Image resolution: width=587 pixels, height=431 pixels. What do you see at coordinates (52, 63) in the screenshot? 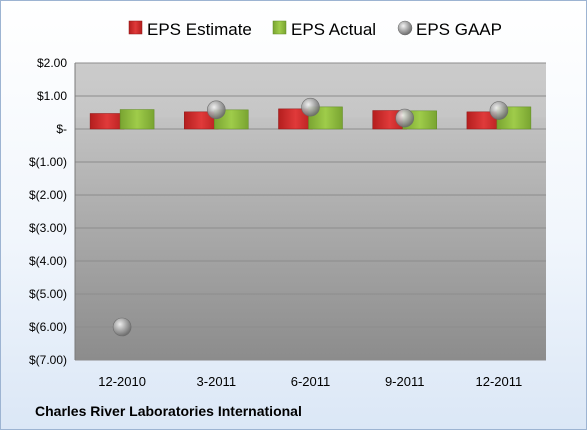
I see `y-tick-label: $2.00` at bounding box center [52, 63].